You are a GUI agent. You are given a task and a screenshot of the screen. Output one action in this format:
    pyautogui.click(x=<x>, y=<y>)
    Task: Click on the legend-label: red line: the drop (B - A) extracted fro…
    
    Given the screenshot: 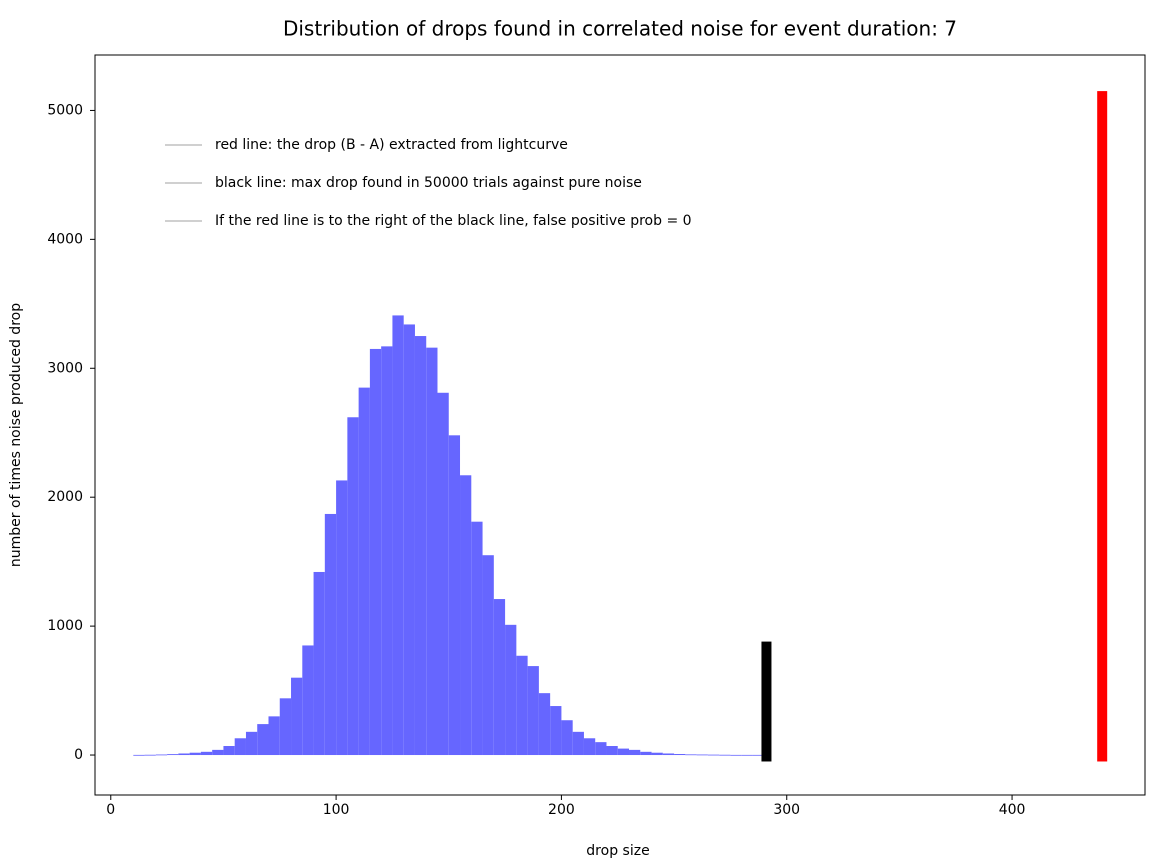 What is the action you would take?
    pyautogui.click(x=391, y=145)
    